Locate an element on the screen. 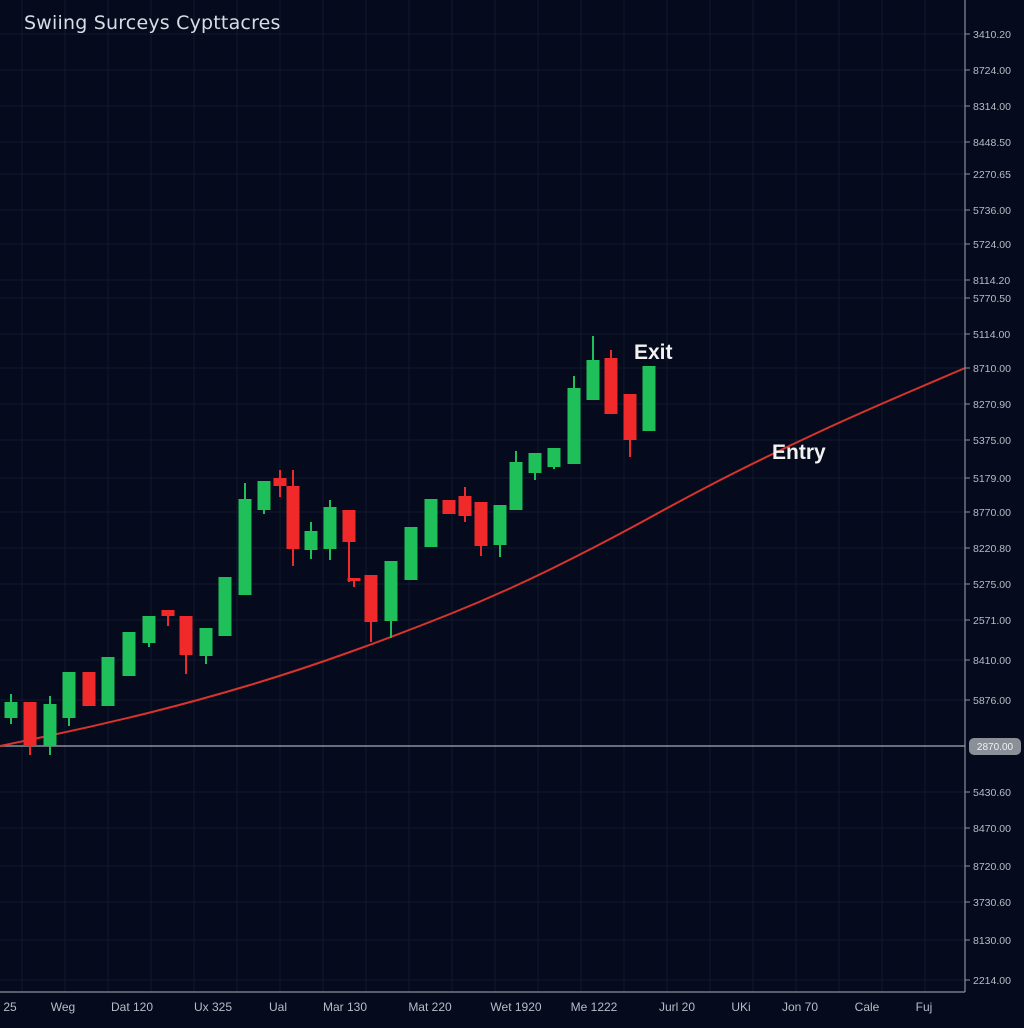 Image resolution: width=1024 pixels, height=1028 pixels. y-tick-label: 8470.00 is located at coordinates (992, 829).